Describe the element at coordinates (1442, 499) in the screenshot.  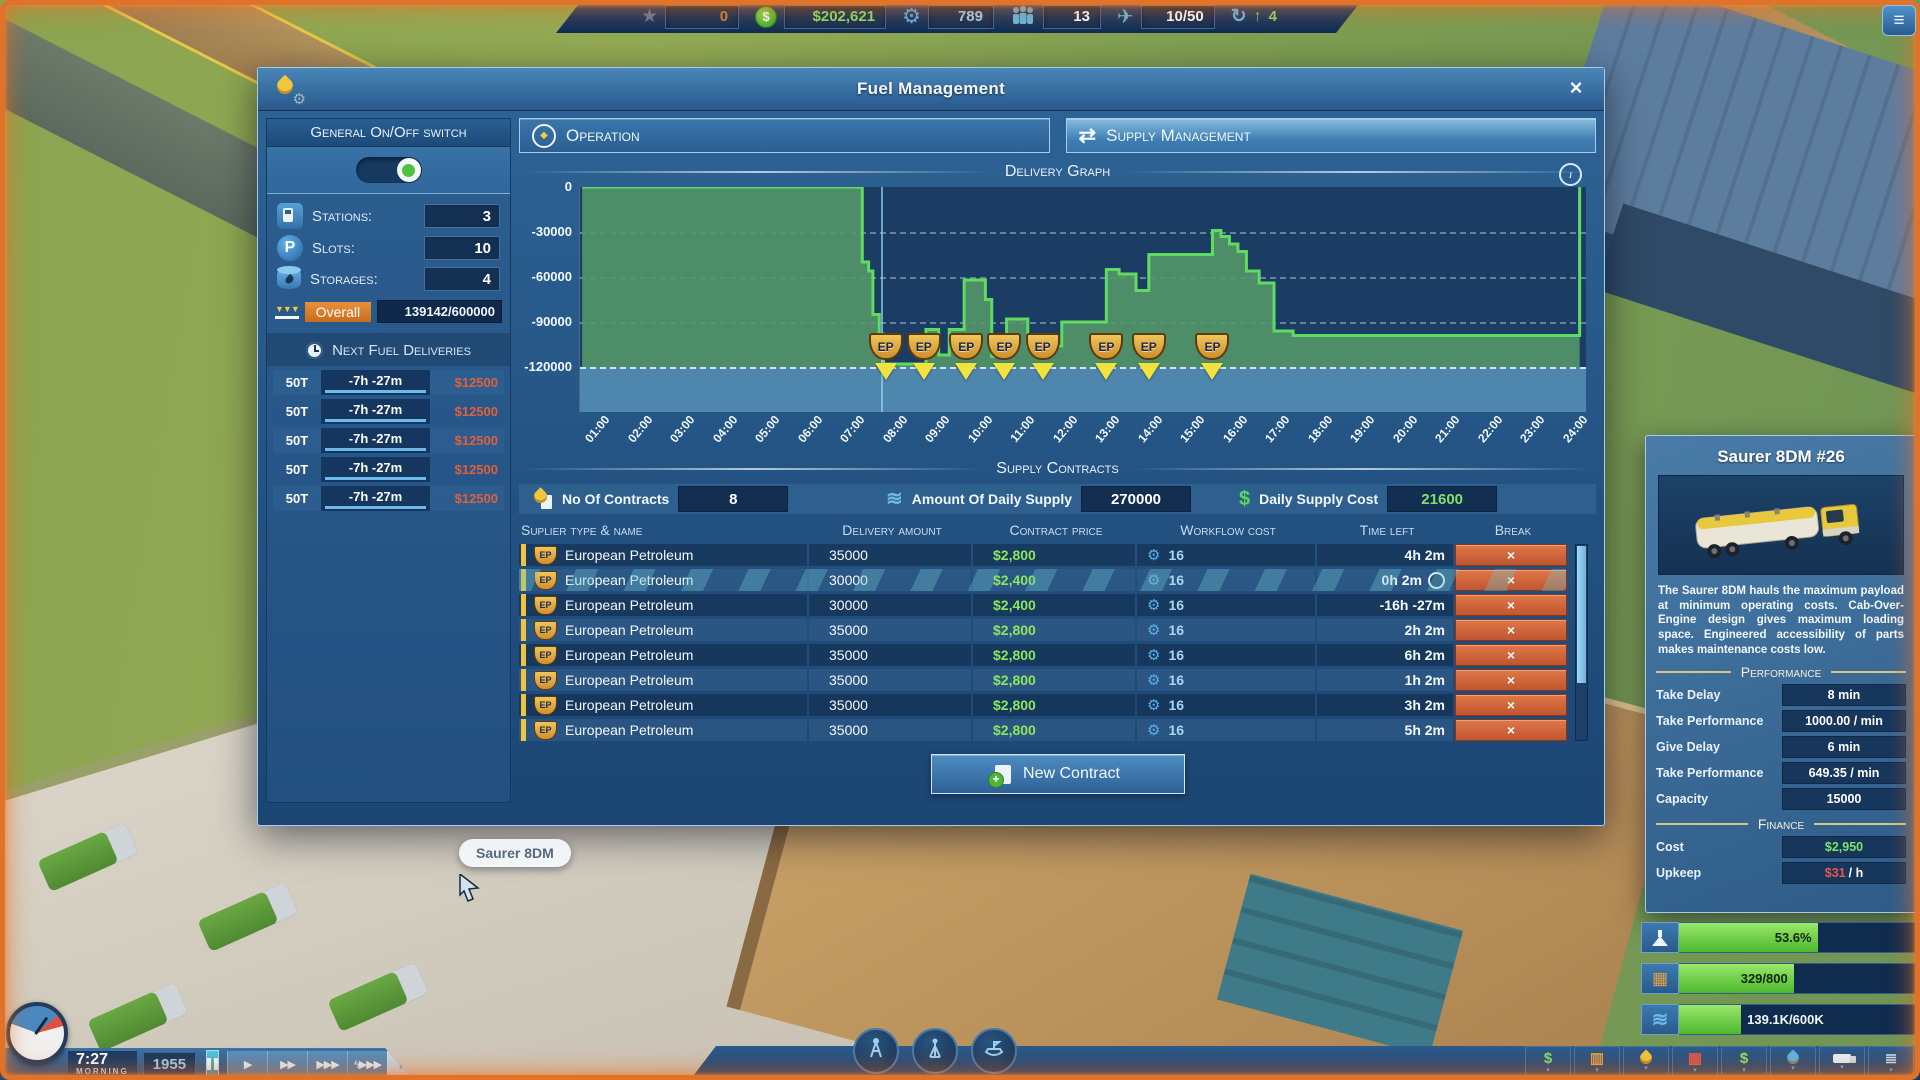
I see `contract-stat-value: 21600` at that location.